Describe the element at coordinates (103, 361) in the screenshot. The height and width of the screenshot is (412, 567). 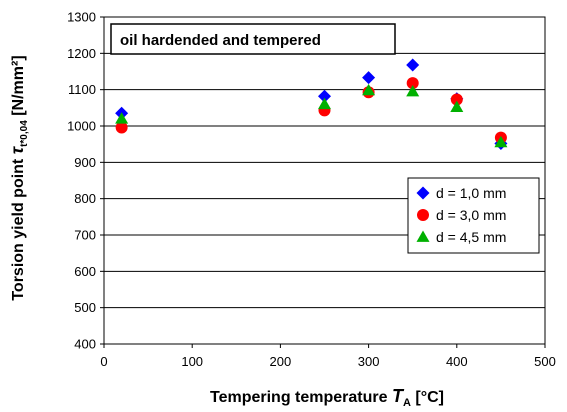
I see `x-tick-label: 0` at that location.